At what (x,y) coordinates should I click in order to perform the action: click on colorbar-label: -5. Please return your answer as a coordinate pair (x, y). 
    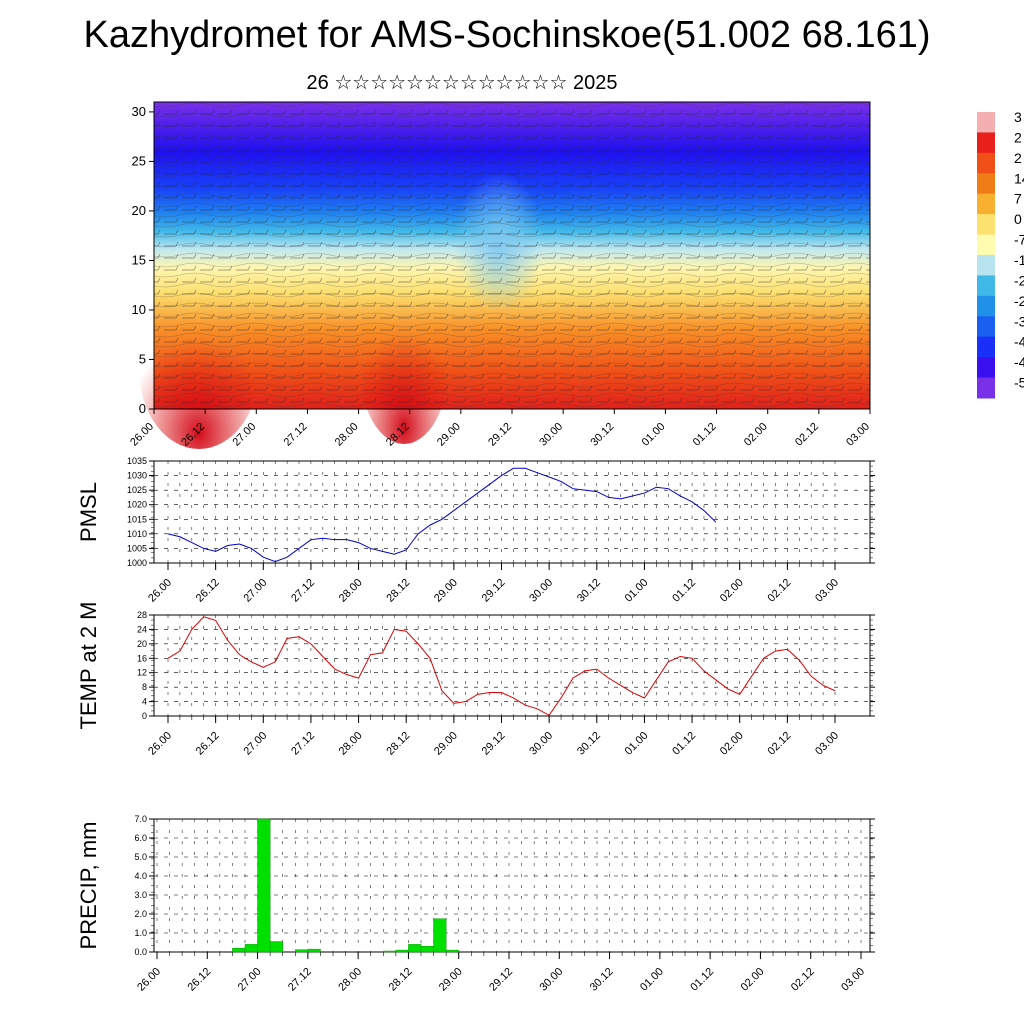
    Looking at the image, I should click on (1019, 383).